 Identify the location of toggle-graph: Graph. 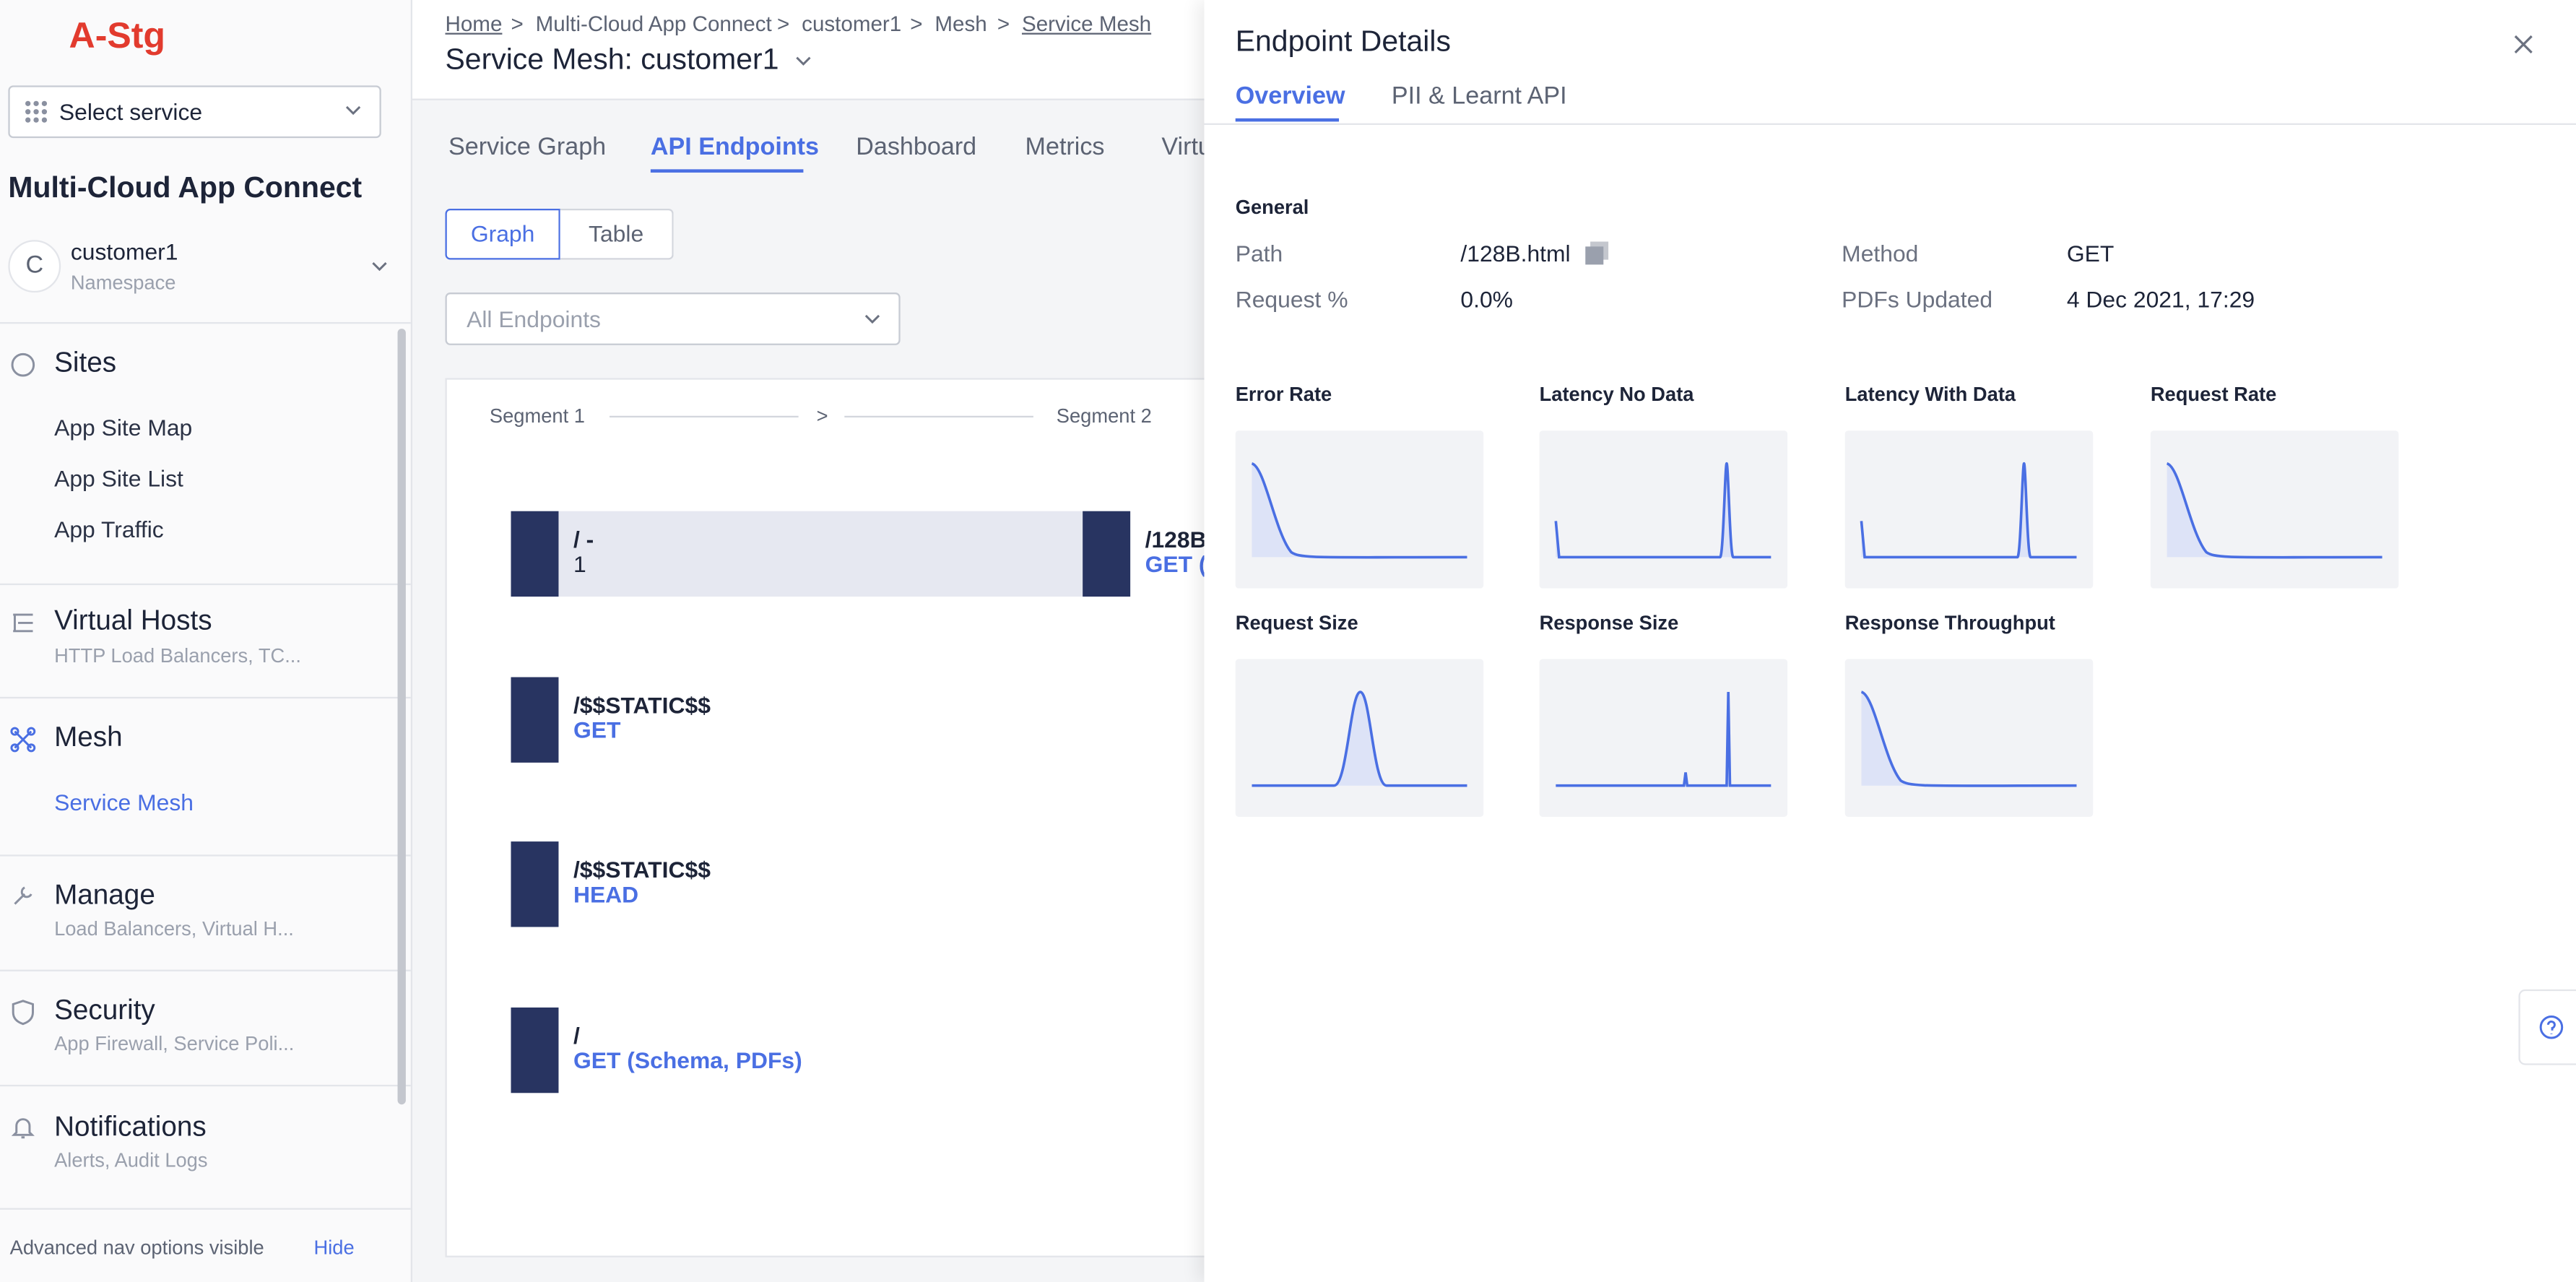
(502, 234).